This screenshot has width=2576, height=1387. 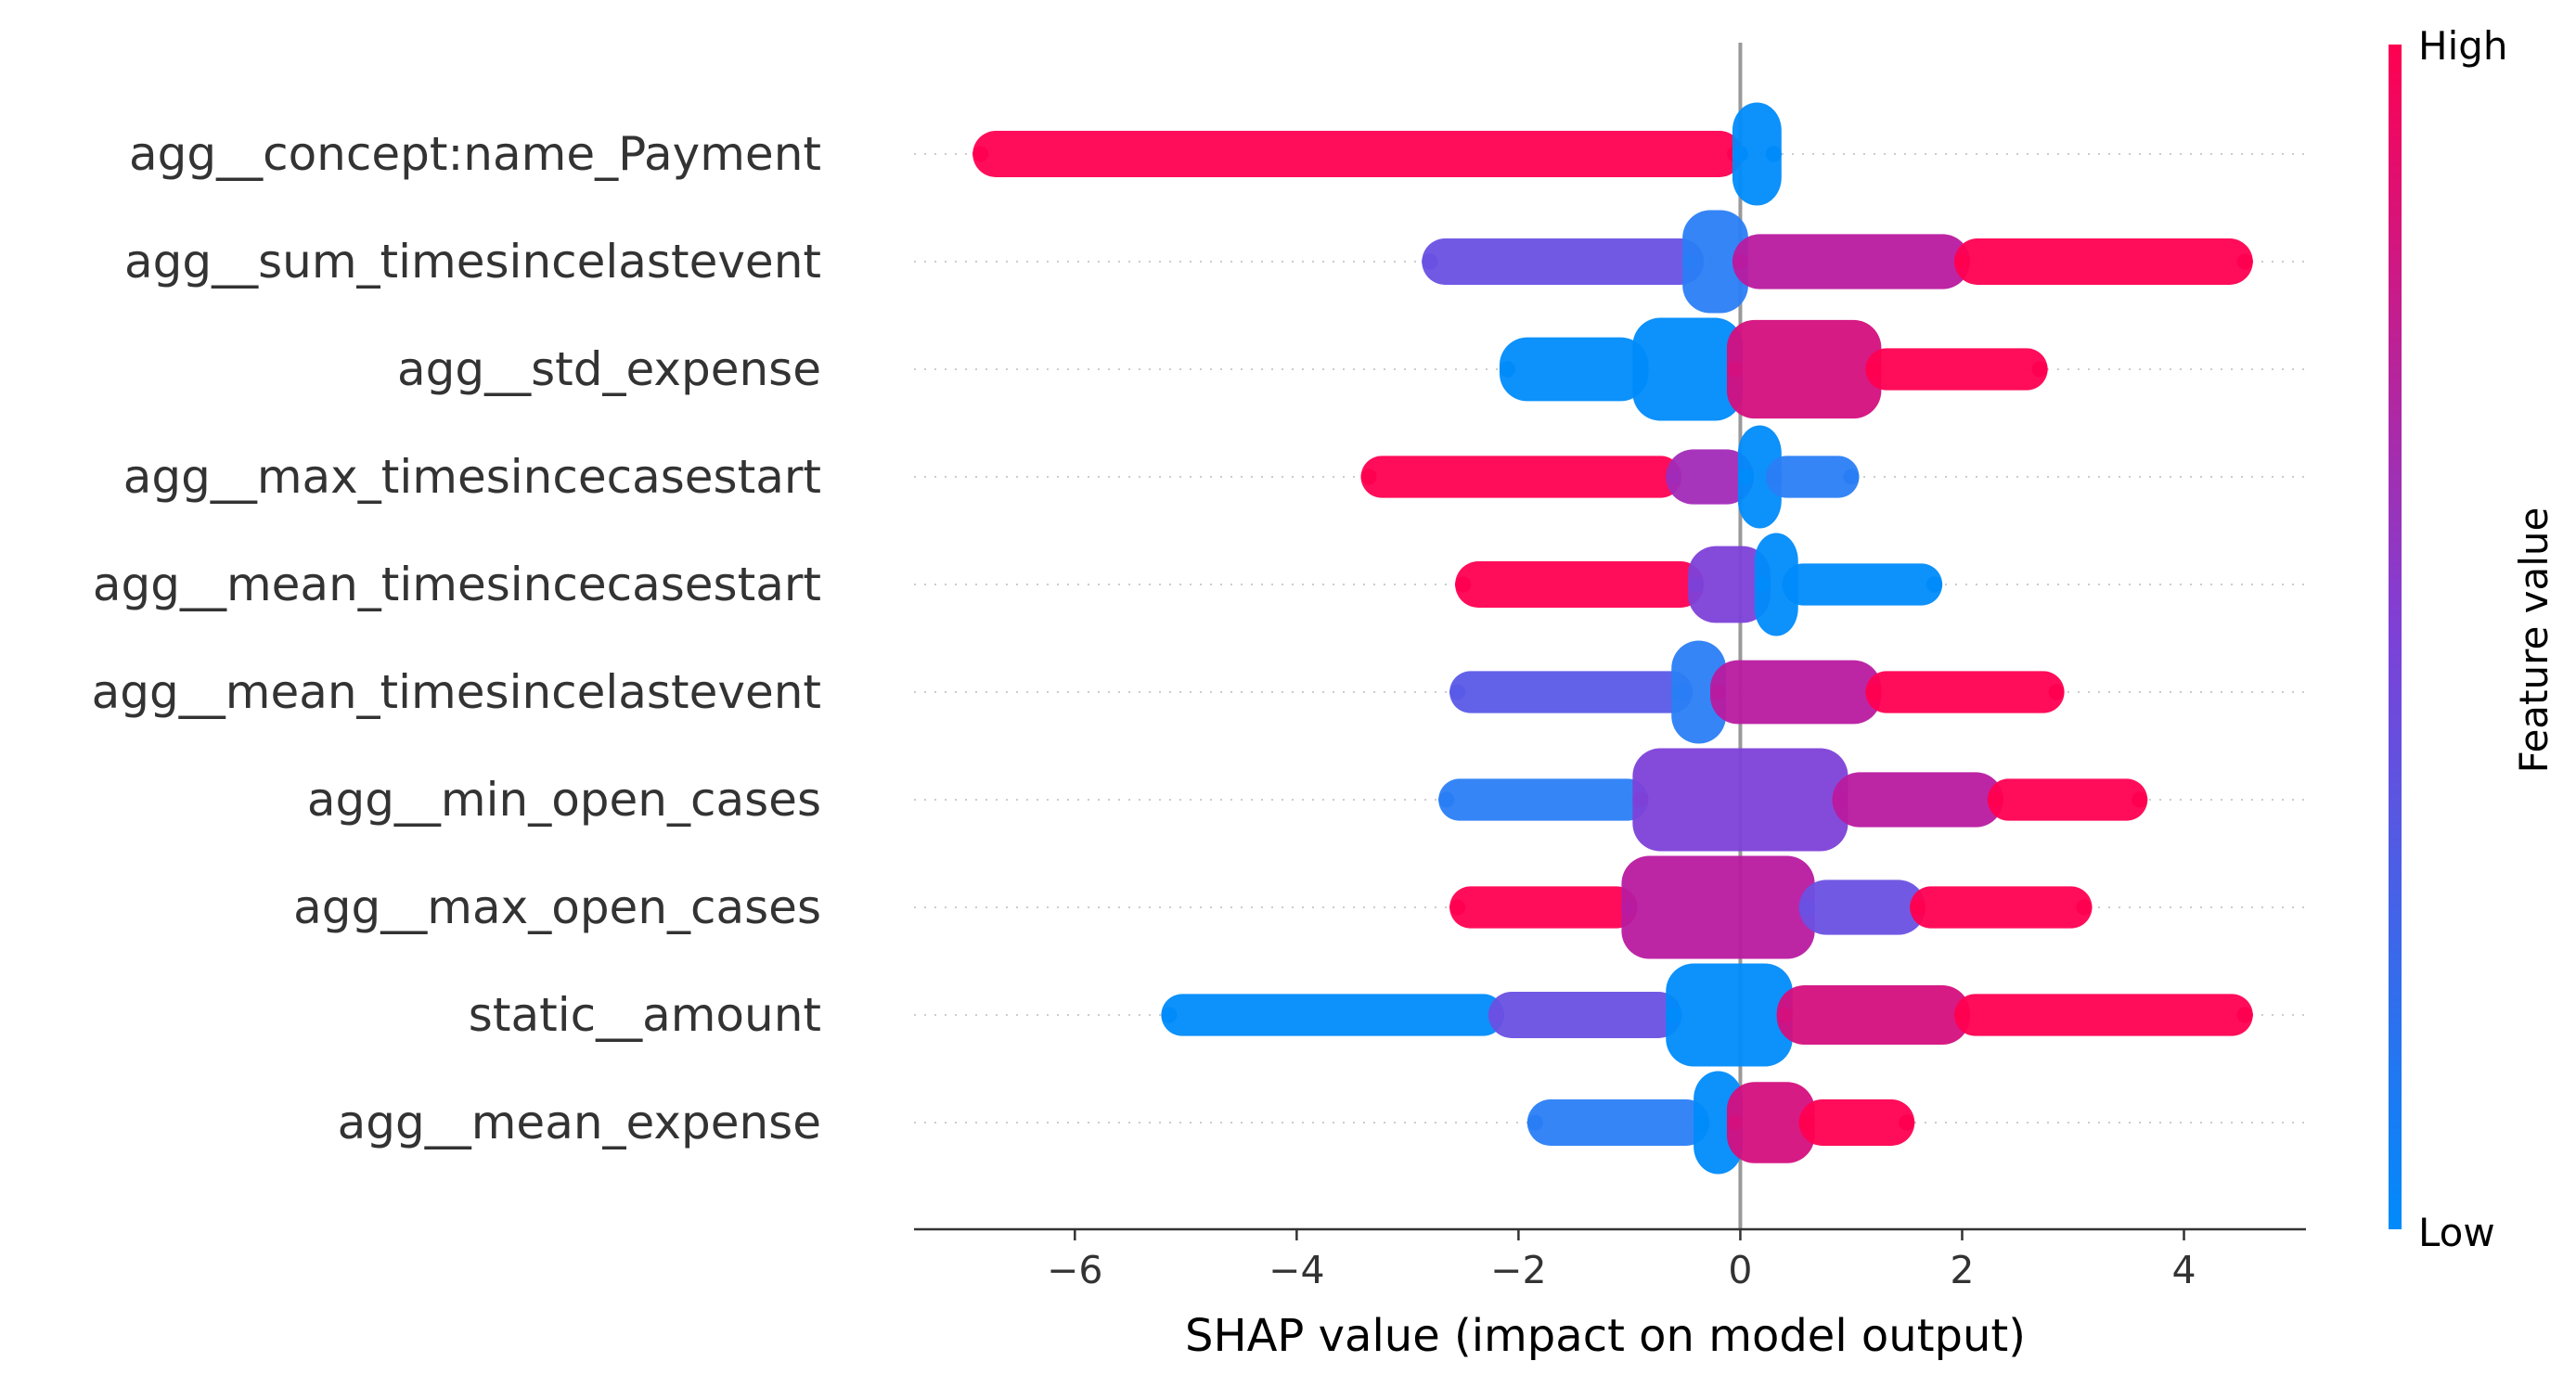 What do you see at coordinates (1306, 800) in the screenshot?
I see `feature-row: agg__min_open_cases` at bounding box center [1306, 800].